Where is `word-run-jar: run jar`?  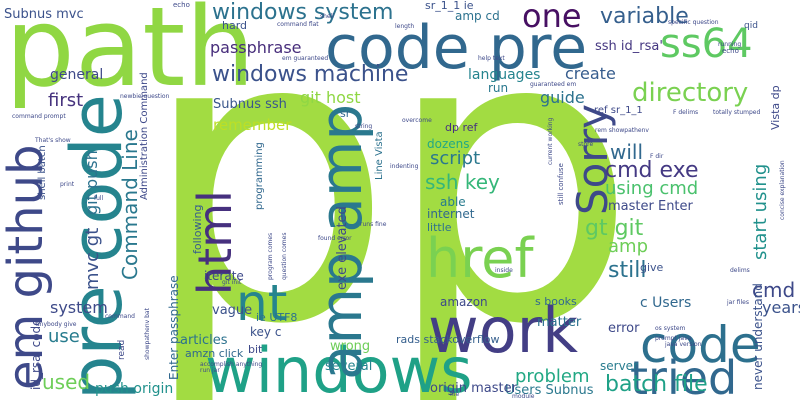 word-run-jar: run jar is located at coordinates (210, 370).